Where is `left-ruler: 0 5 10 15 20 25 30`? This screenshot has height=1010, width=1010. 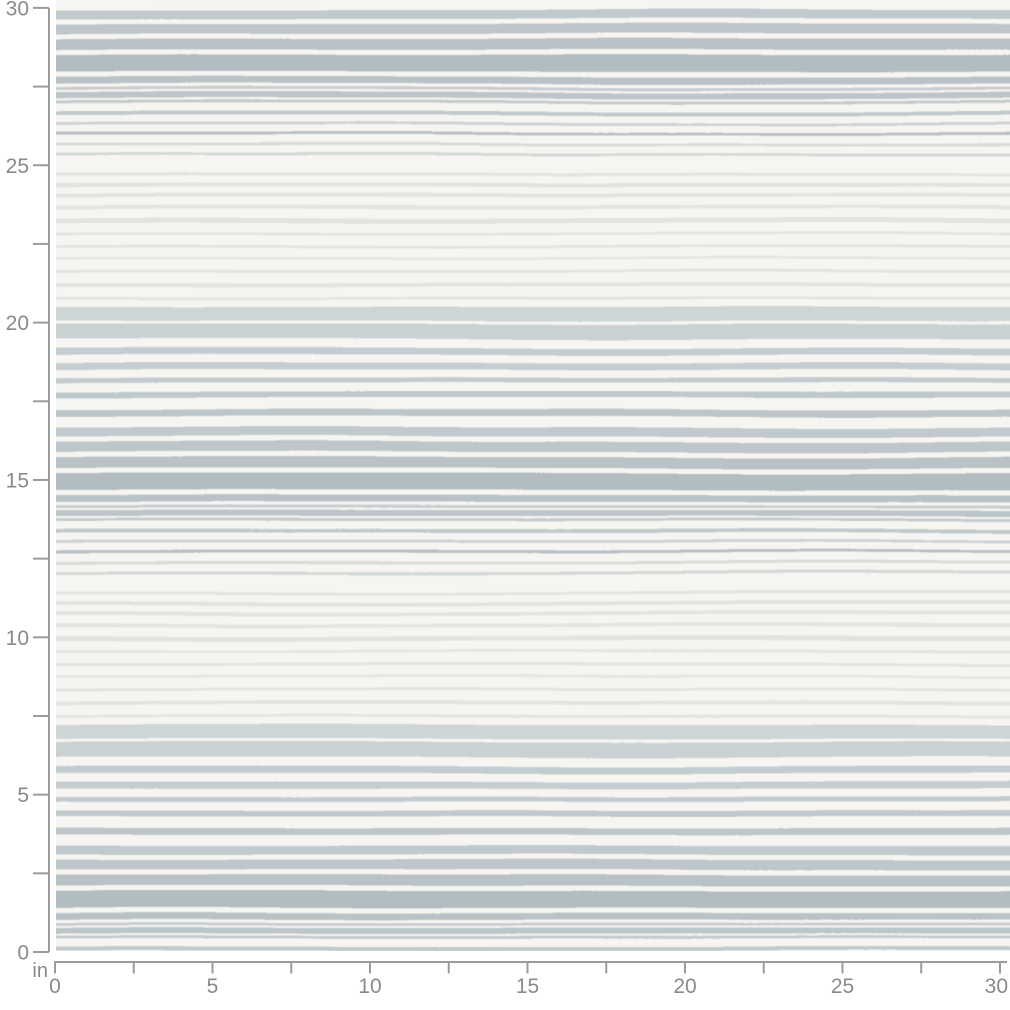 left-ruler: 0 5 10 15 20 25 30 is located at coordinates (28, 482).